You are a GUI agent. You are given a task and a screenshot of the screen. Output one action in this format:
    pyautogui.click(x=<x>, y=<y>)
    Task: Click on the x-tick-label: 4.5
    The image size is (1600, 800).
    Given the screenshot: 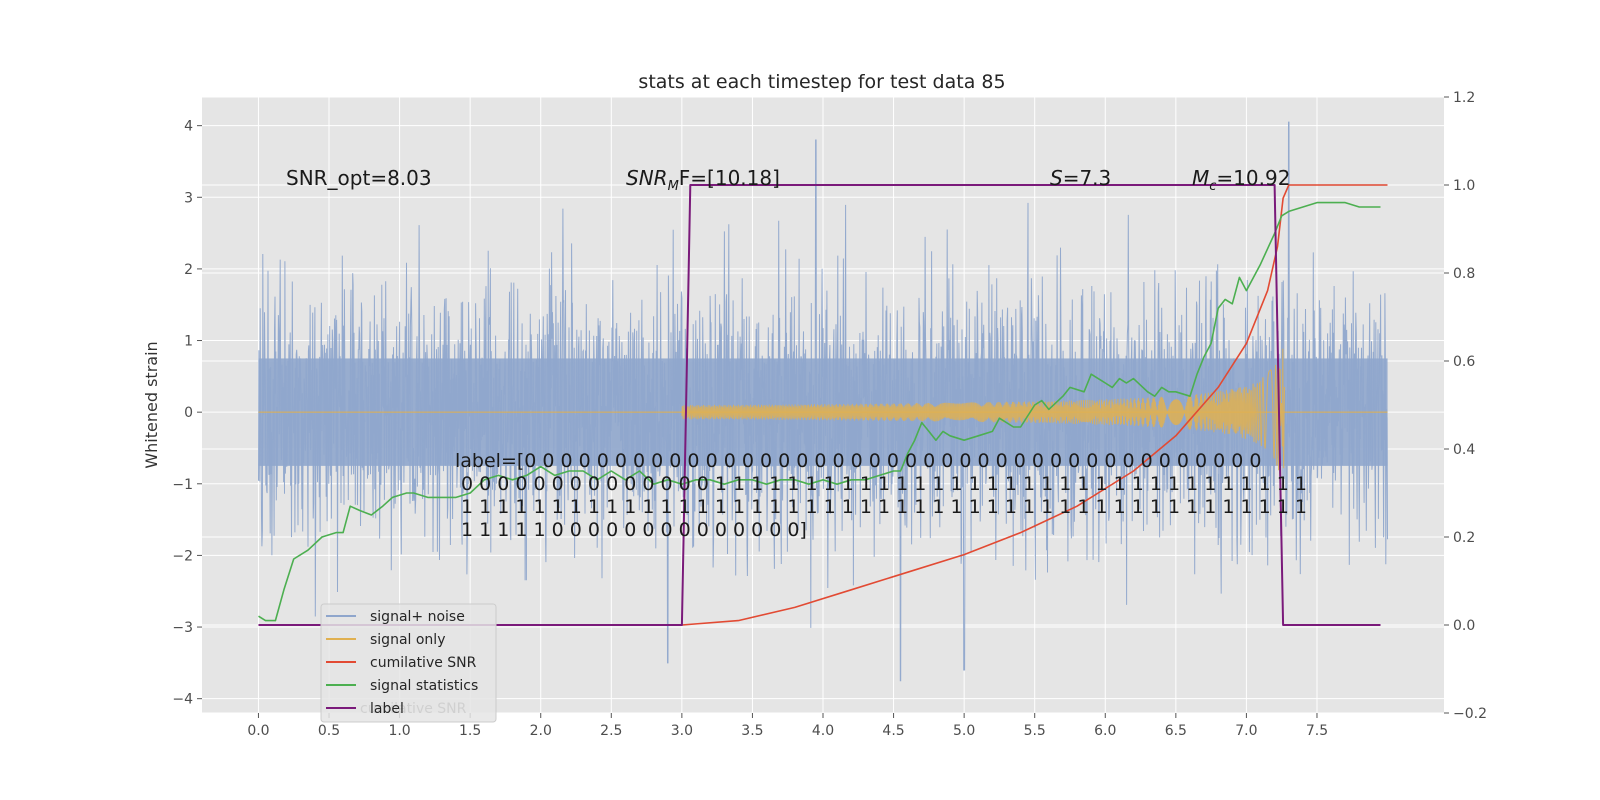 What is the action you would take?
    pyautogui.click(x=893, y=731)
    